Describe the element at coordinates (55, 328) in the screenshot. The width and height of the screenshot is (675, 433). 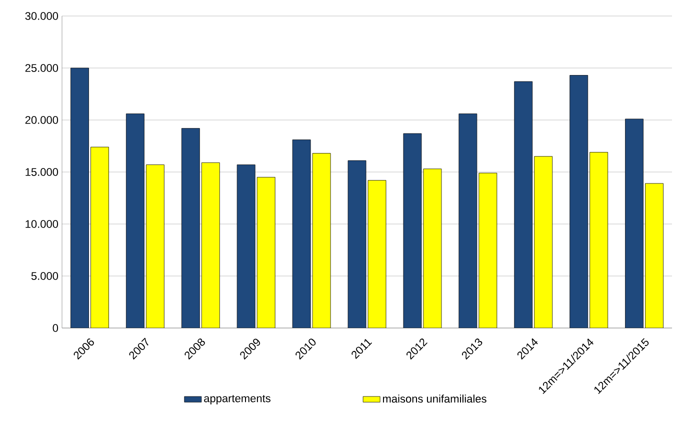
I see `y-tick-label: 0` at that location.